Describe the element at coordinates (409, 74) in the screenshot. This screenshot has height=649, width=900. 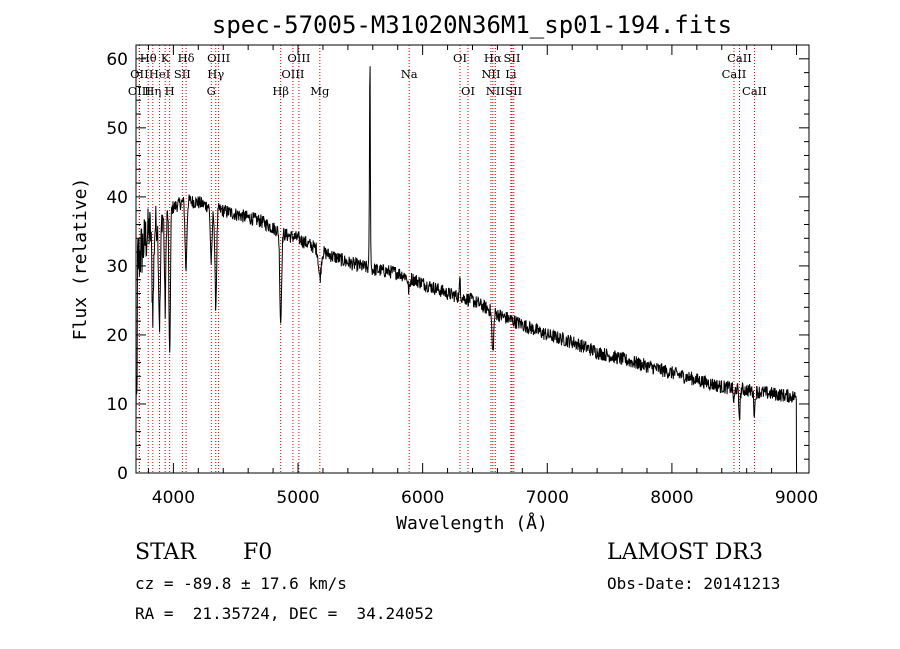
I see `line-marker-label: Na` at that location.